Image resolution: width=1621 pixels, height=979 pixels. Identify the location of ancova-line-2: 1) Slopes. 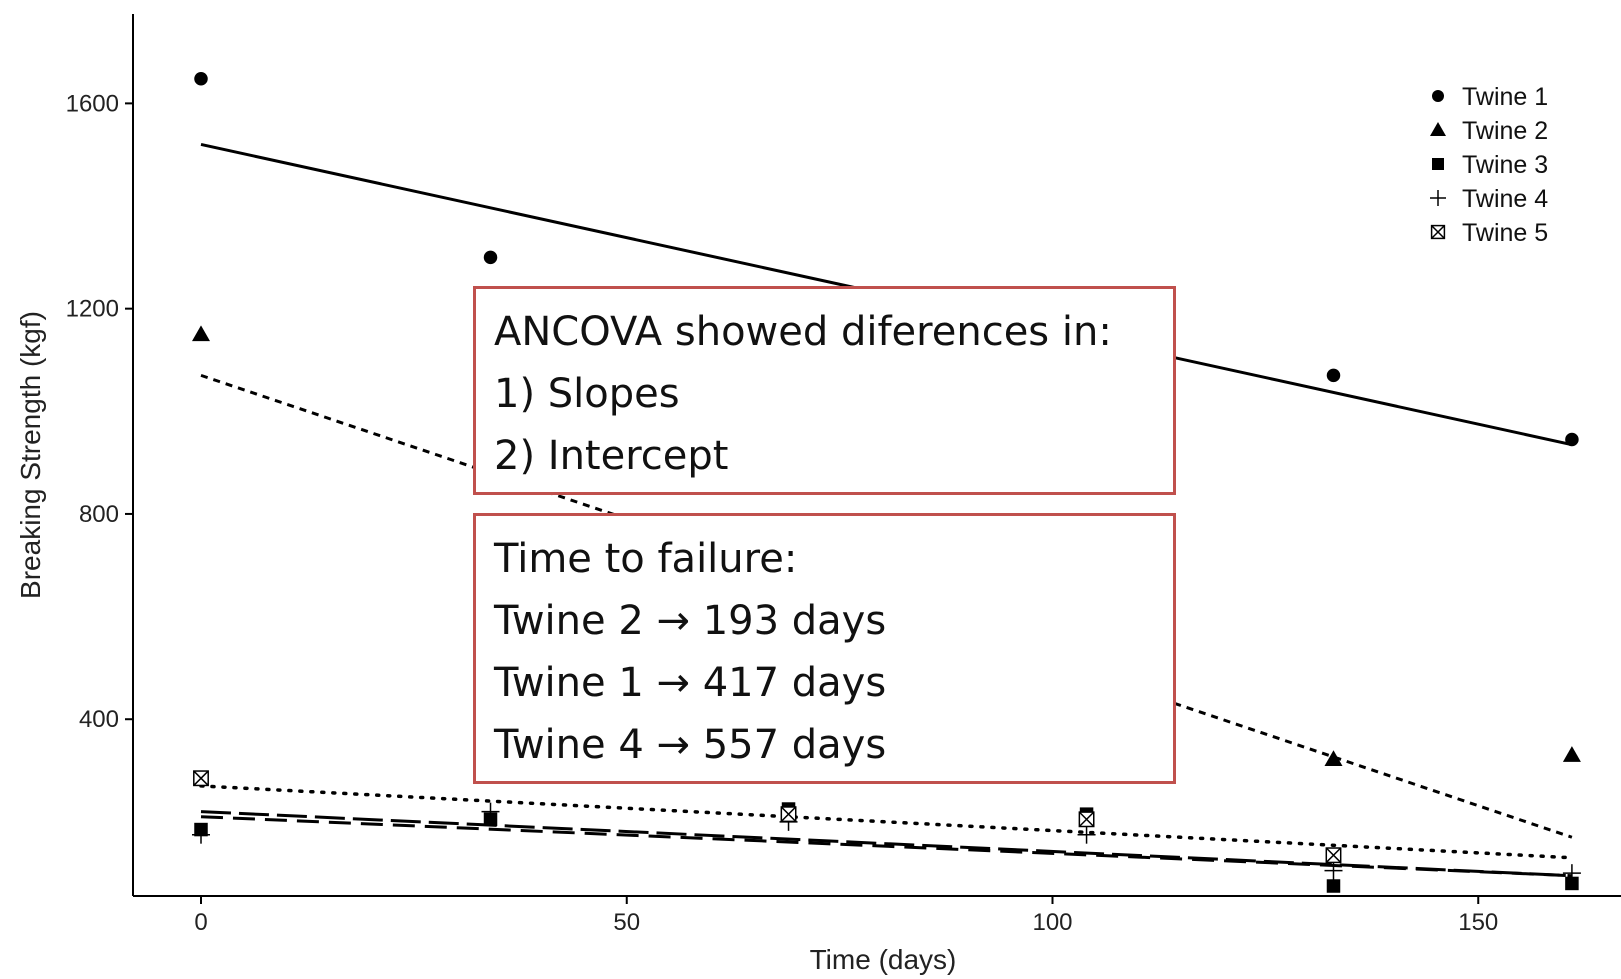
(587, 394).